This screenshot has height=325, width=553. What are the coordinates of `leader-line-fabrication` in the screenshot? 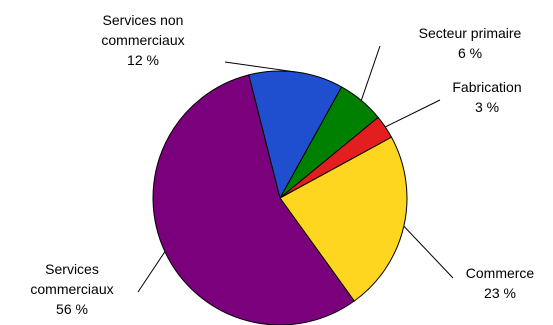 It's located at (413, 113).